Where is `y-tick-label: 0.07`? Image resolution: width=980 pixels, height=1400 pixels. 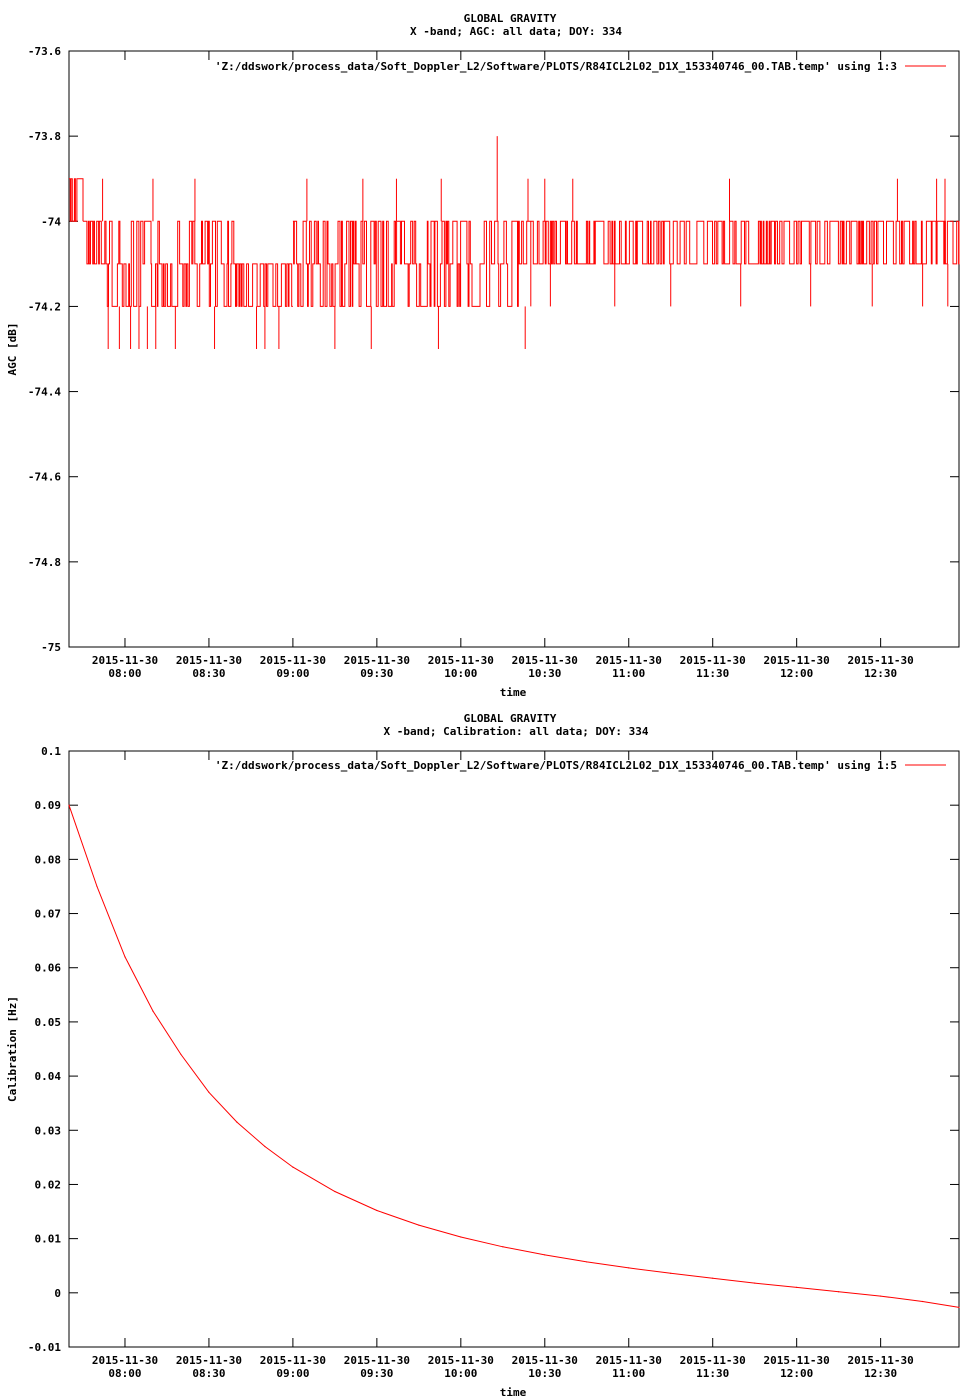 y-tick-label: 0.07 is located at coordinates (48, 914).